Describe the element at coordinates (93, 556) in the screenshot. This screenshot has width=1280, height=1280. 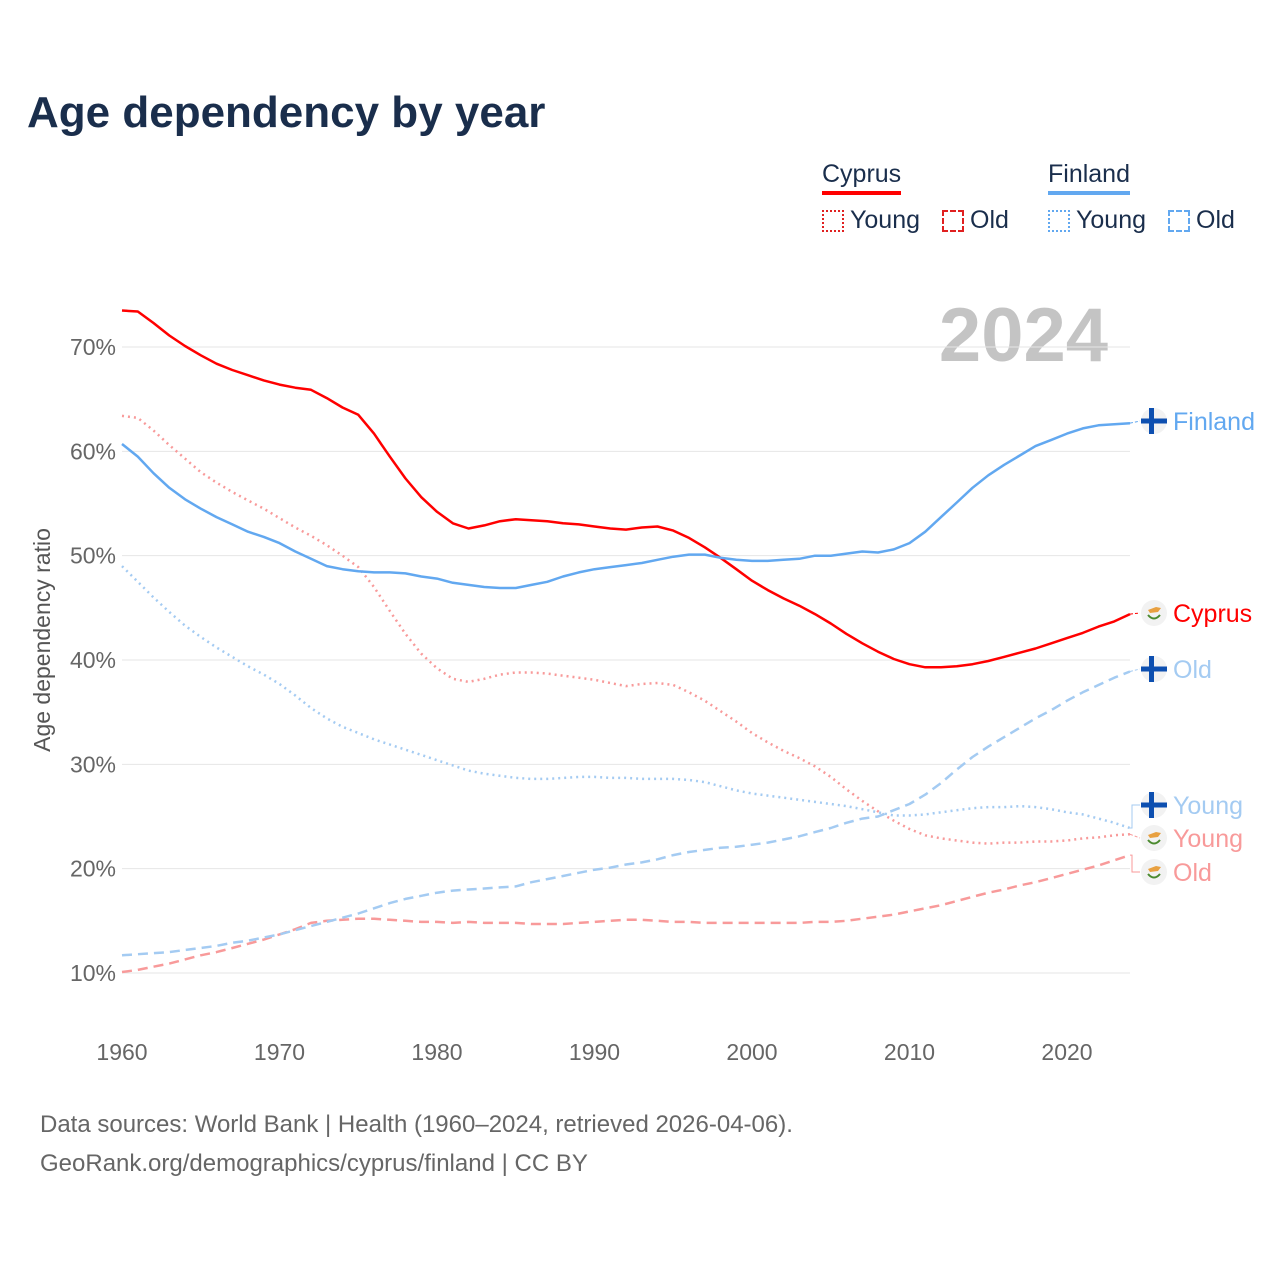
I see `y-tick-label: 50%` at that location.